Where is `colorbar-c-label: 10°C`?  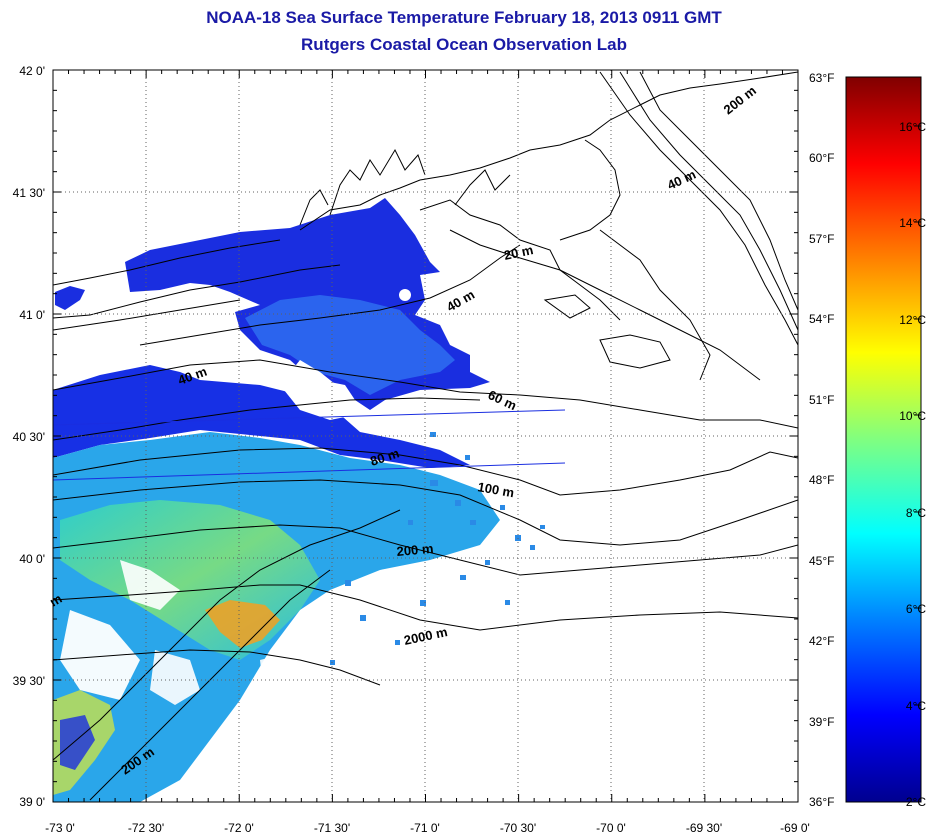
colorbar-c-label: 10°C is located at coordinates (912, 416).